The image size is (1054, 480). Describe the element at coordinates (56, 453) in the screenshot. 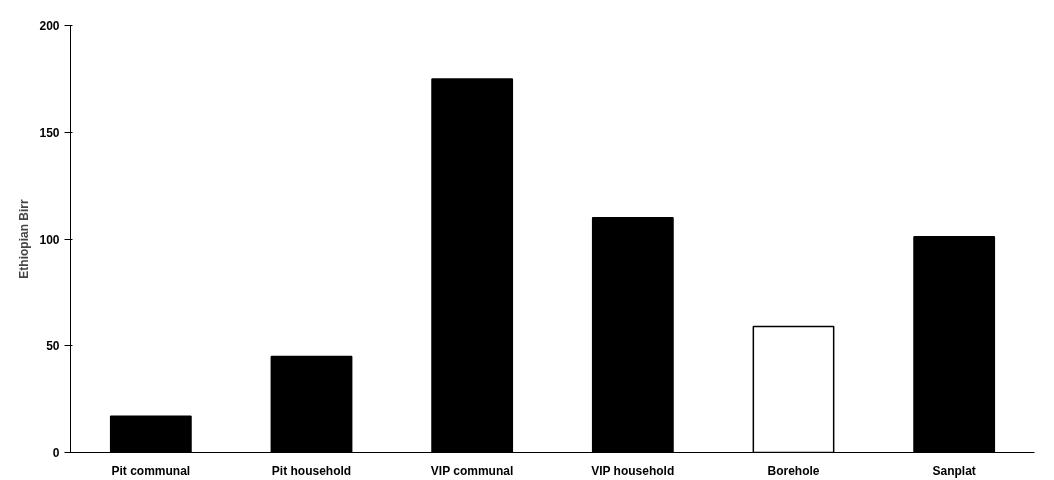

I see `y-tick-label: 0` at that location.